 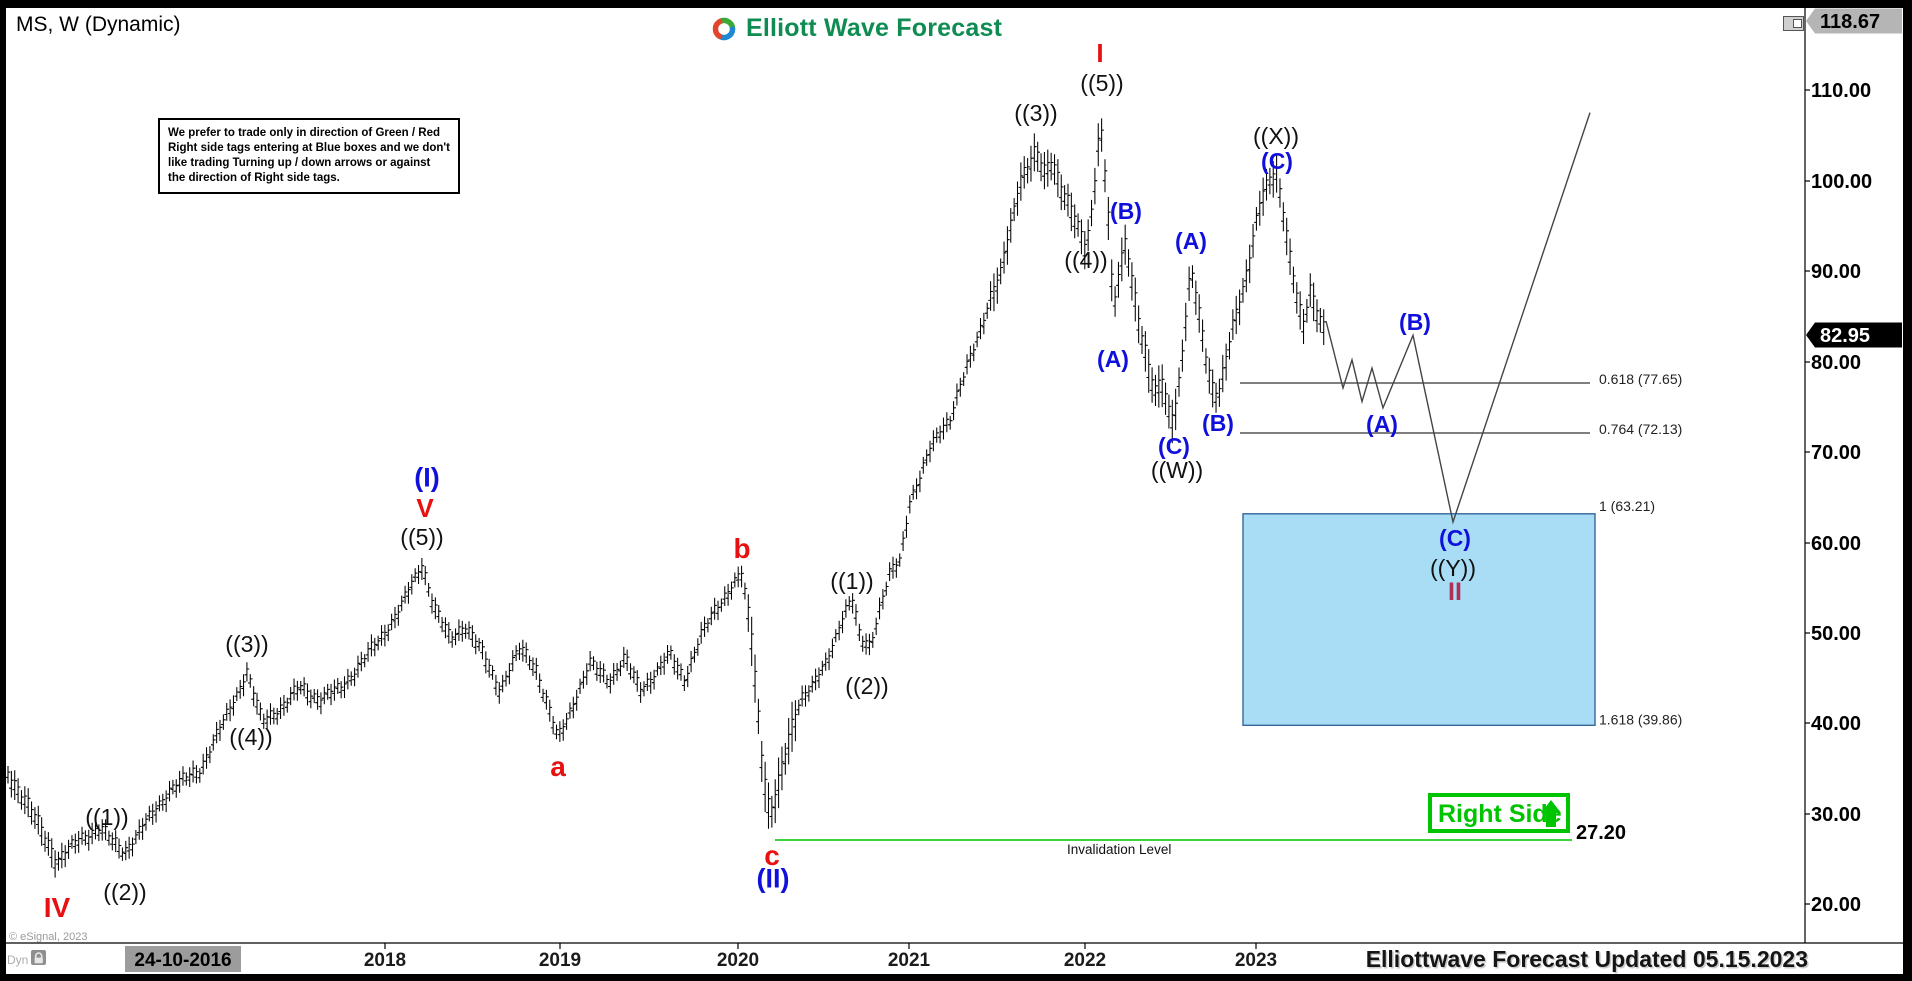 What do you see at coordinates (724, 28) in the screenshot?
I see `brand-swirl-icon` at bounding box center [724, 28].